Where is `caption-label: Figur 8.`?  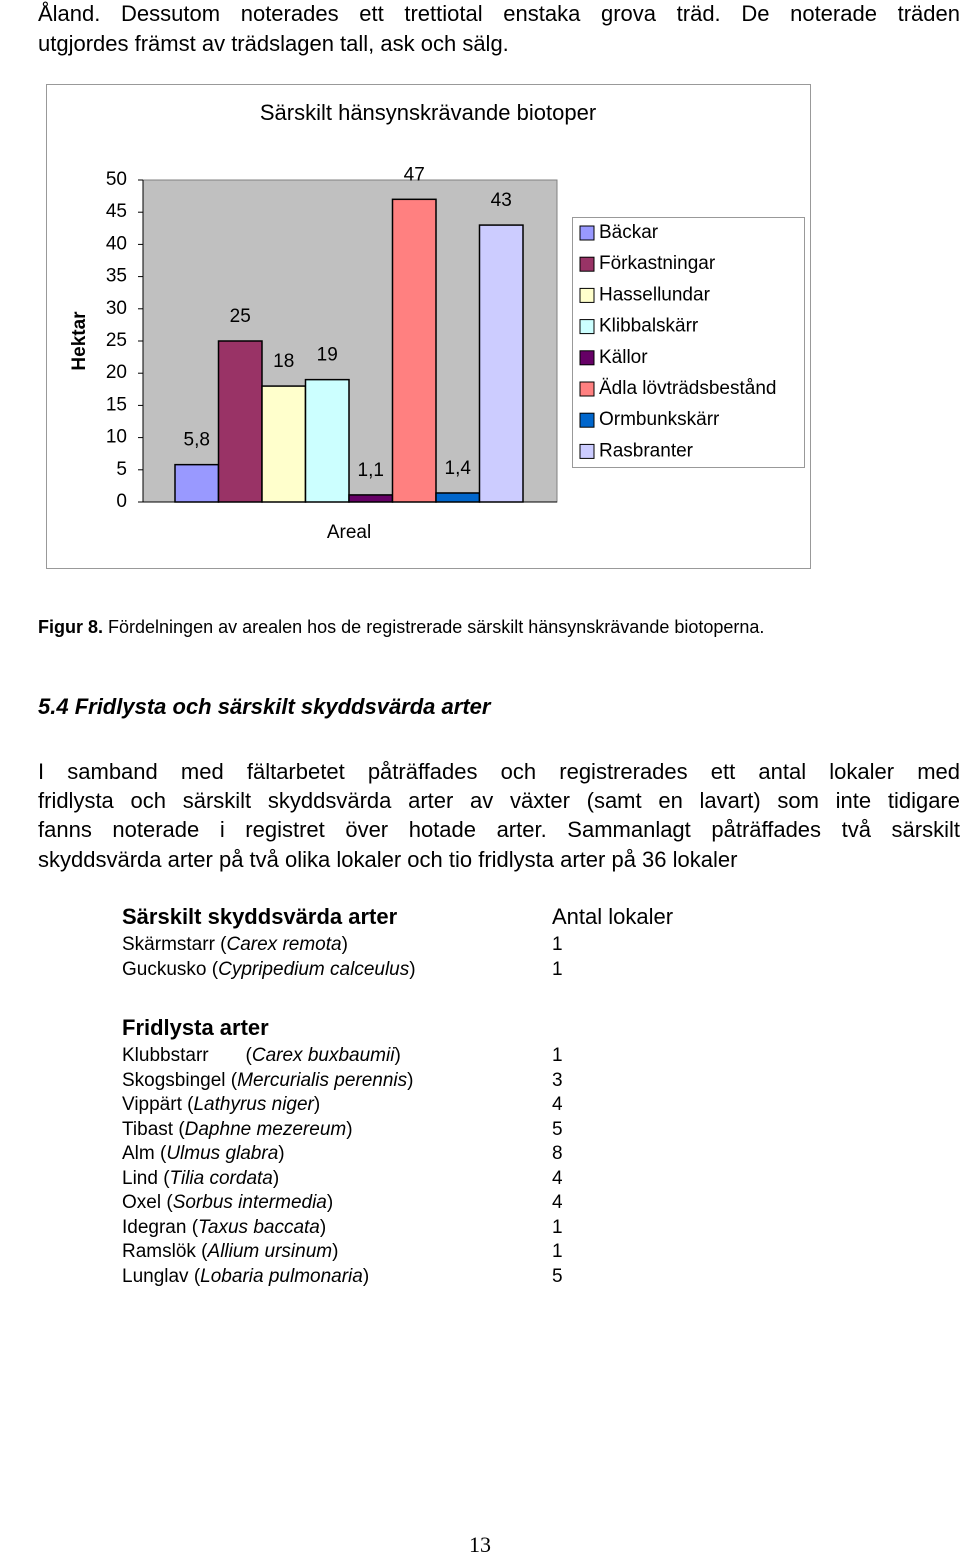 caption-label: Figur 8. is located at coordinates (71, 627).